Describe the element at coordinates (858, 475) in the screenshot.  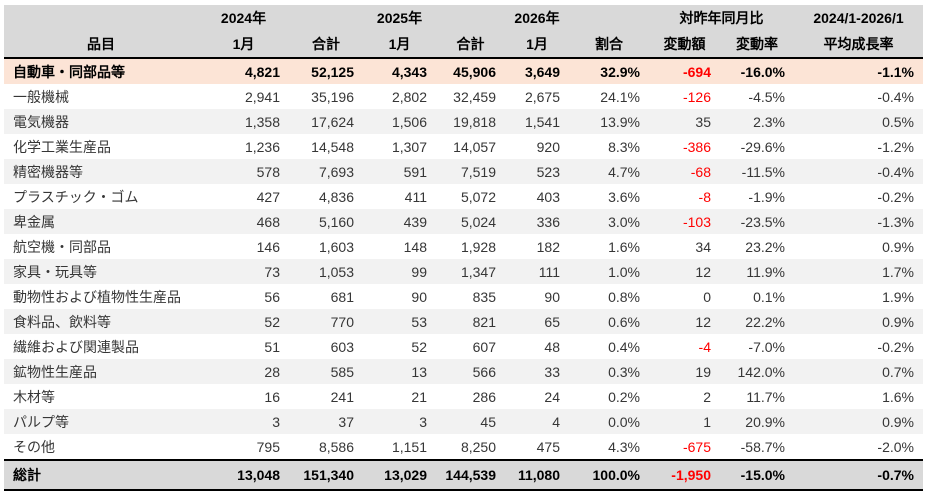
I see `cell-avg-growth: -0.7%` at that location.